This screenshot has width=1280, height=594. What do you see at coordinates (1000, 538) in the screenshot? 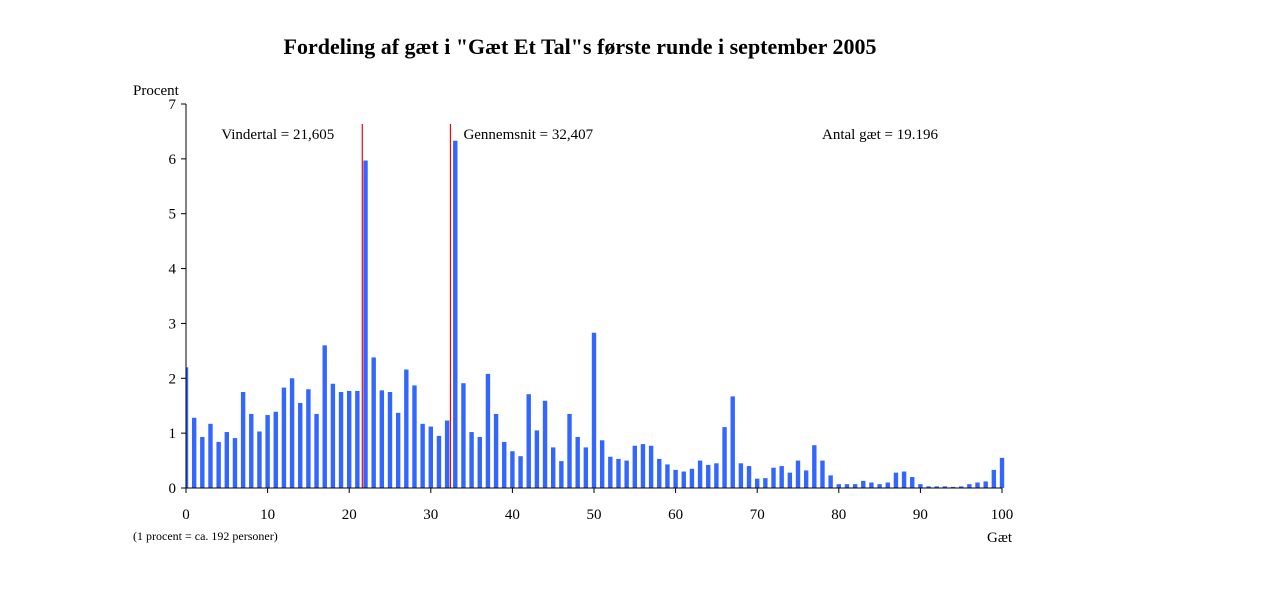
I see `x-axis-label: Gæt` at bounding box center [1000, 538].